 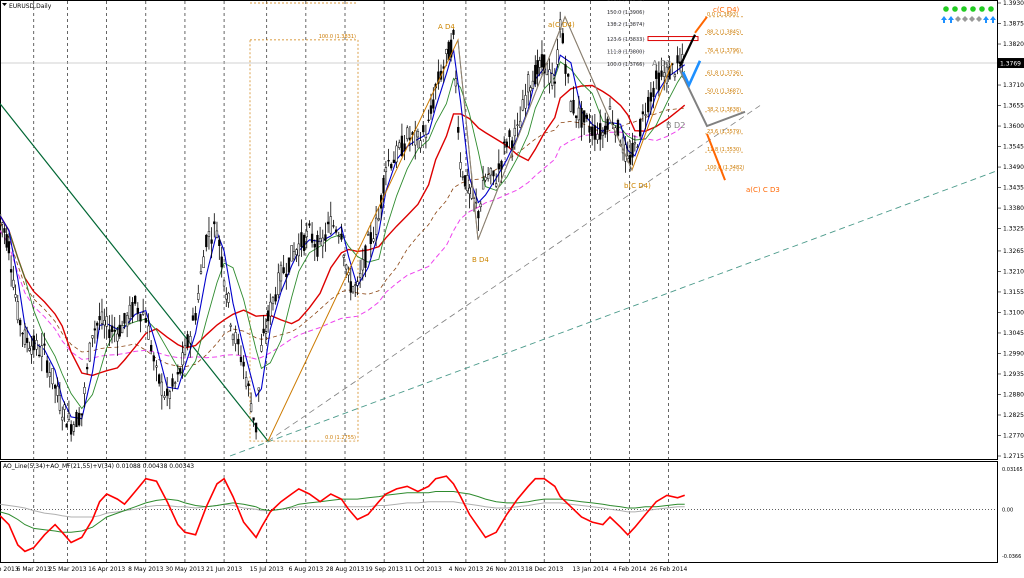 I want to click on fib-right-label: 11.8 (1.3530), so click(x=724, y=150).